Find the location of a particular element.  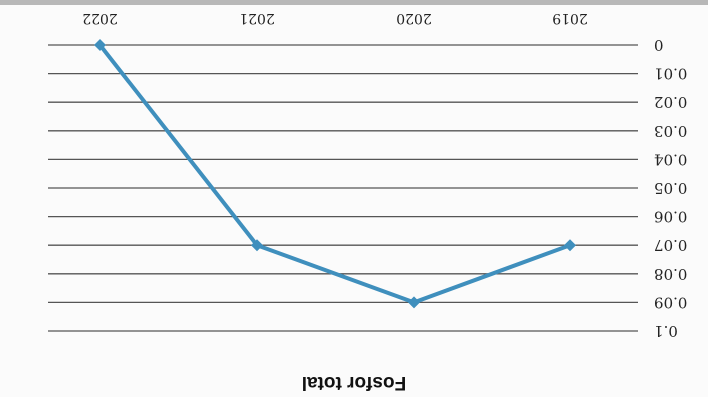

y-axis-ticks: 0 0.01 0.02 0.03 0.04 0.05 0.06 0.07 0.08 0.09 0.1 is located at coordinates (670, 188).